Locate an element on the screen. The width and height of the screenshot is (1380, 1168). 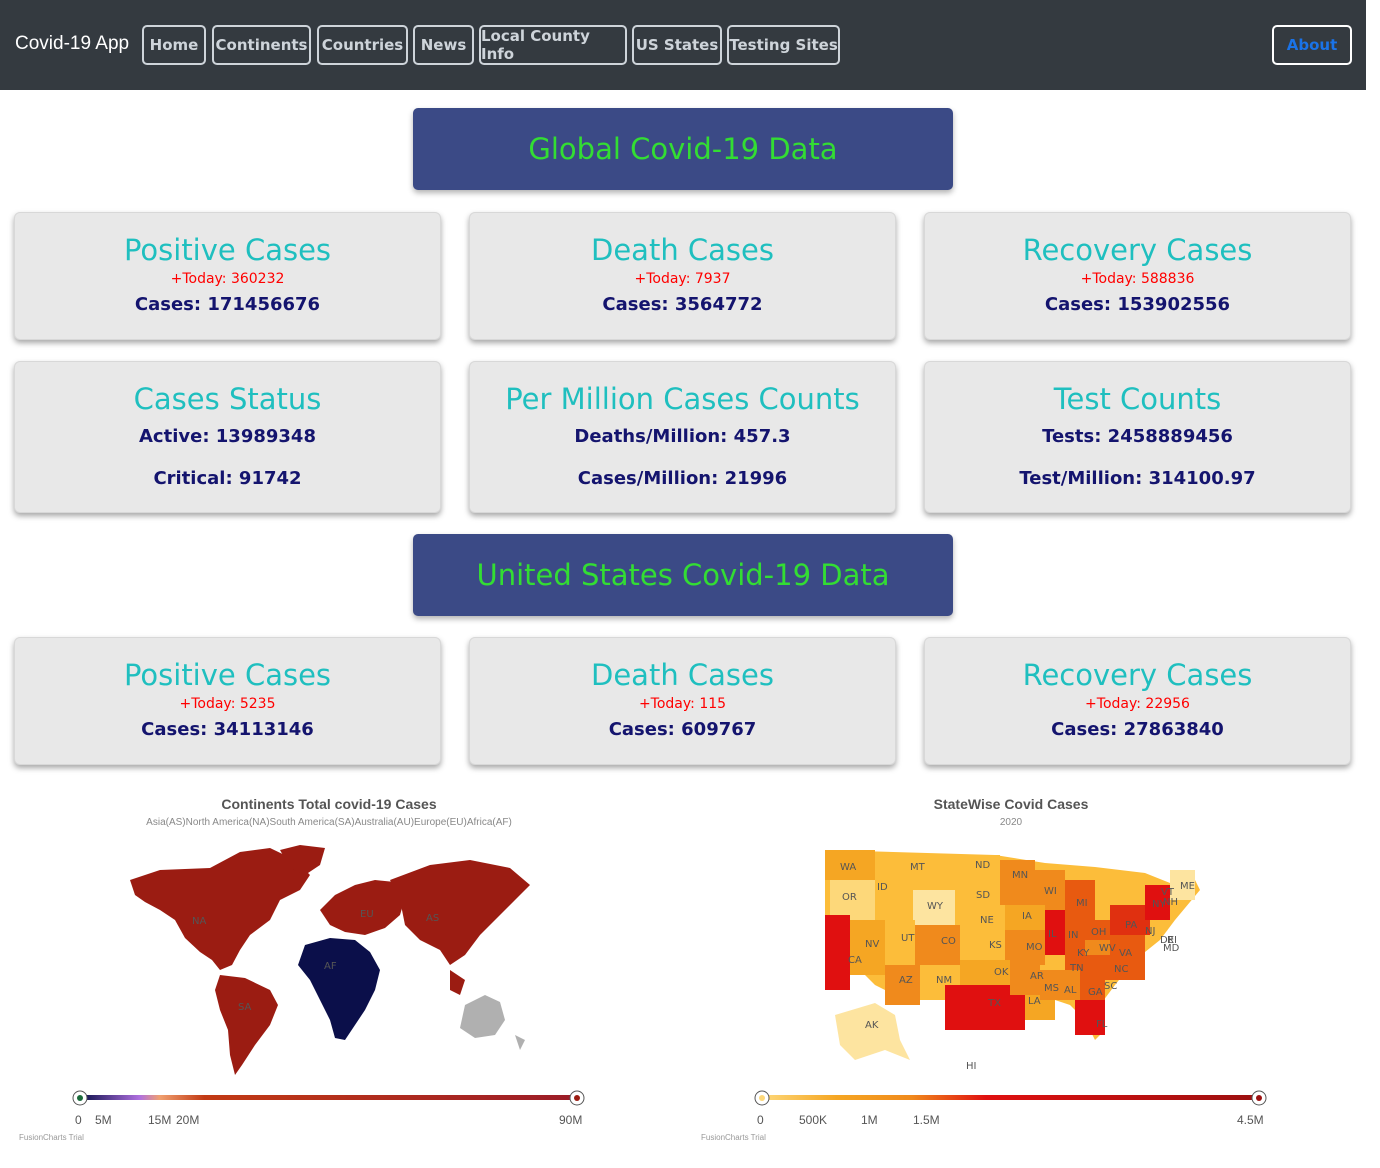
state-ca is located at coordinates (837, 952).